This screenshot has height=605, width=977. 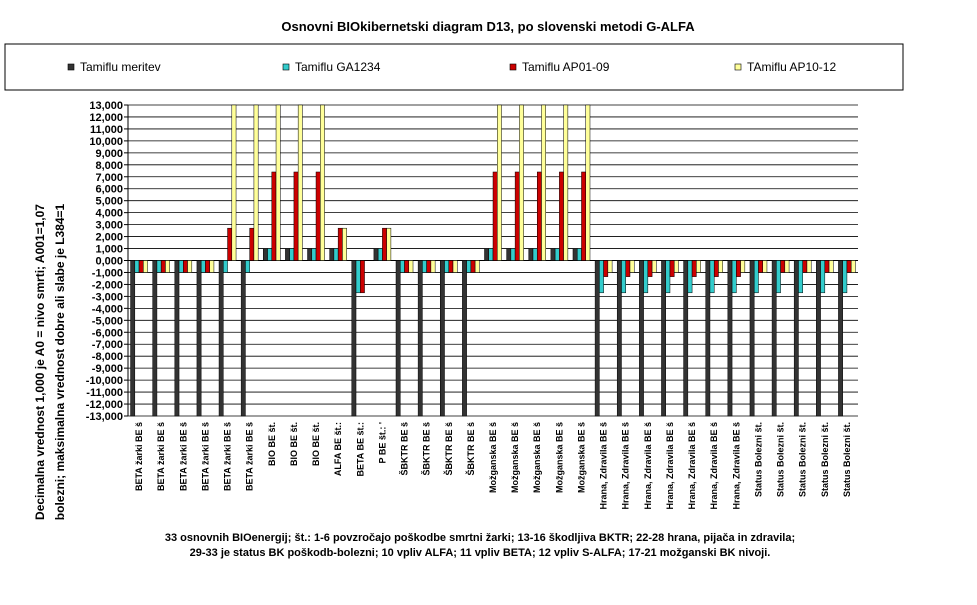 What do you see at coordinates (738, 67) in the screenshot?
I see `legend-swatch` at bounding box center [738, 67].